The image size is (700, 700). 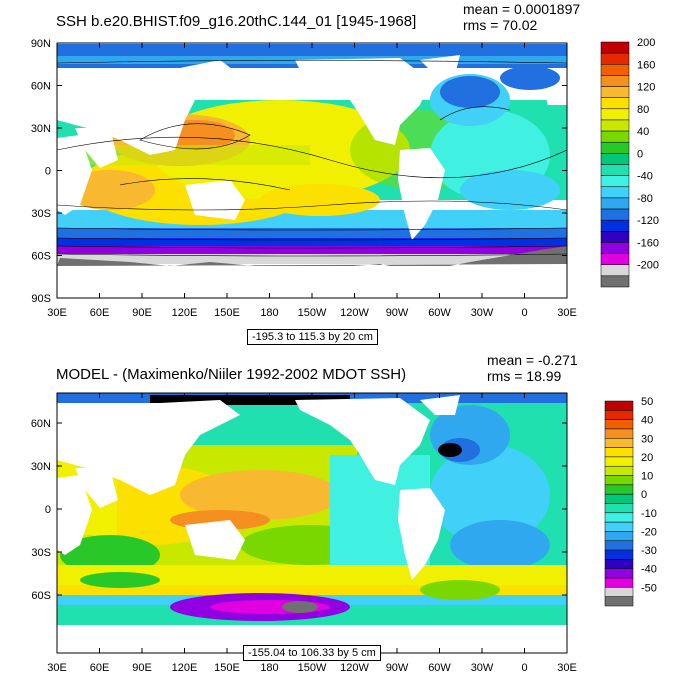 What do you see at coordinates (649, 551) in the screenshot?
I see `colorbar-label: -30` at bounding box center [649, 551].